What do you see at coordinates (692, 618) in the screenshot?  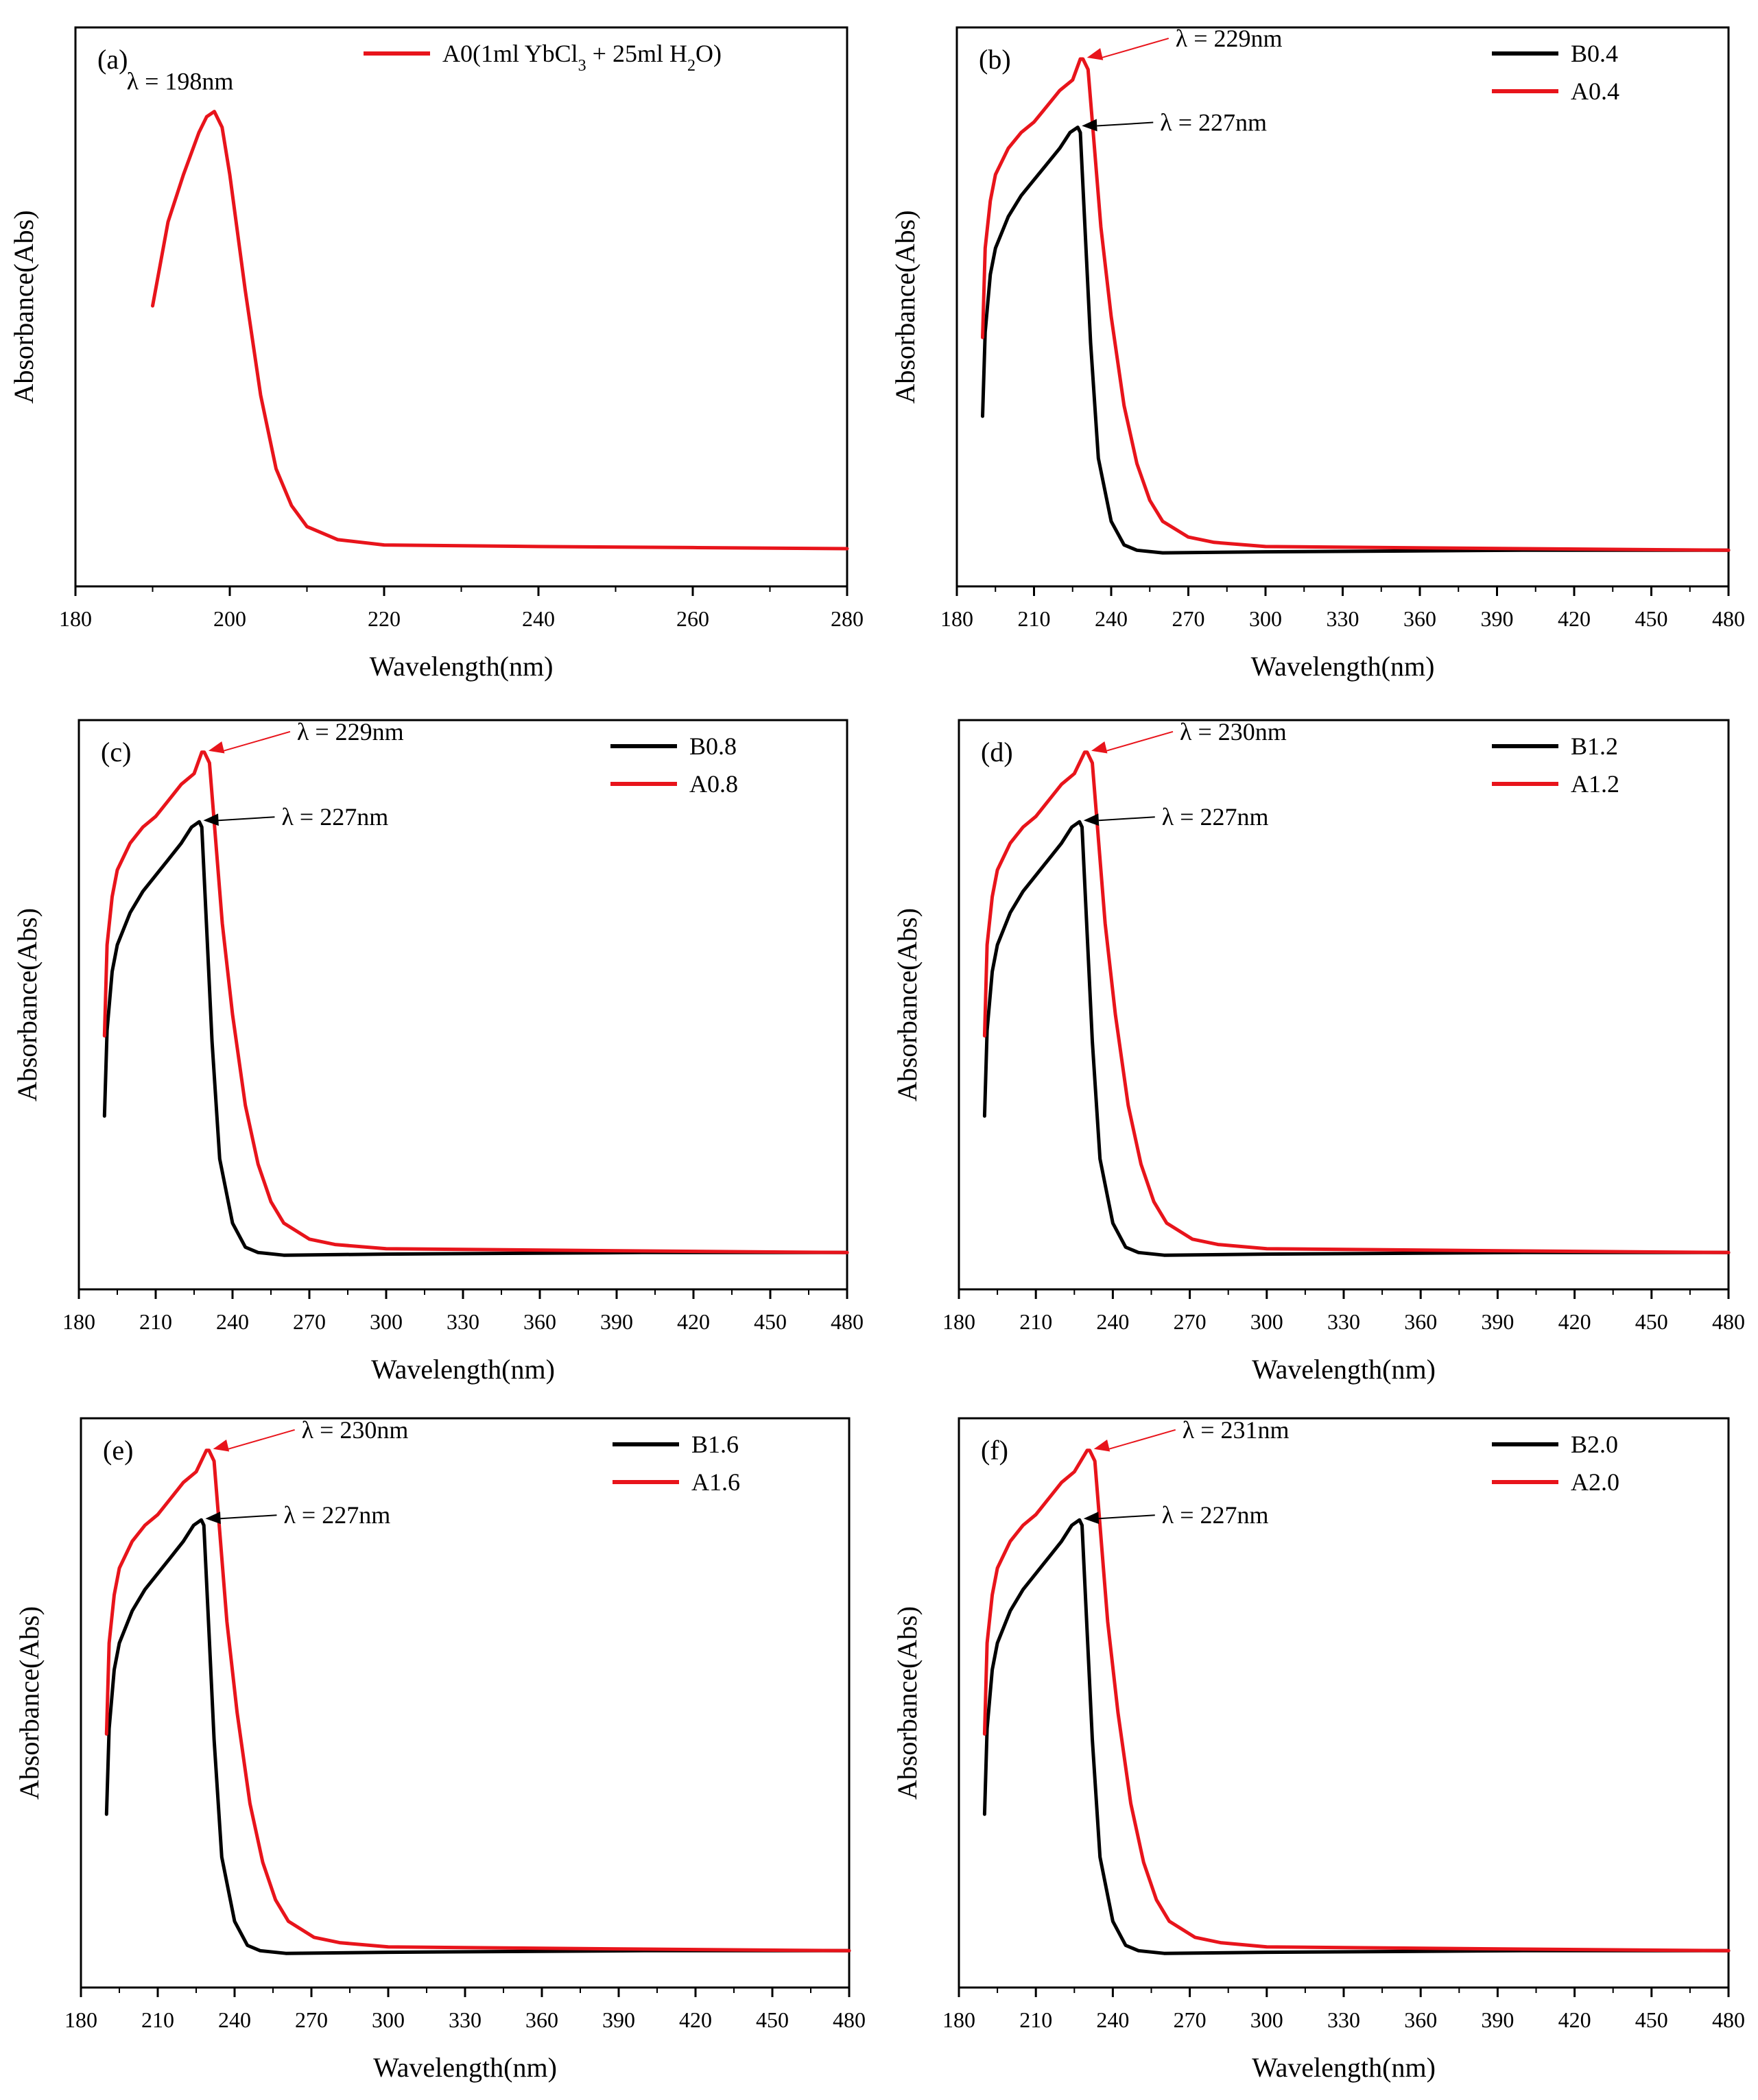 I see `x-tick-label: 260` at bounding box center [692, 618].